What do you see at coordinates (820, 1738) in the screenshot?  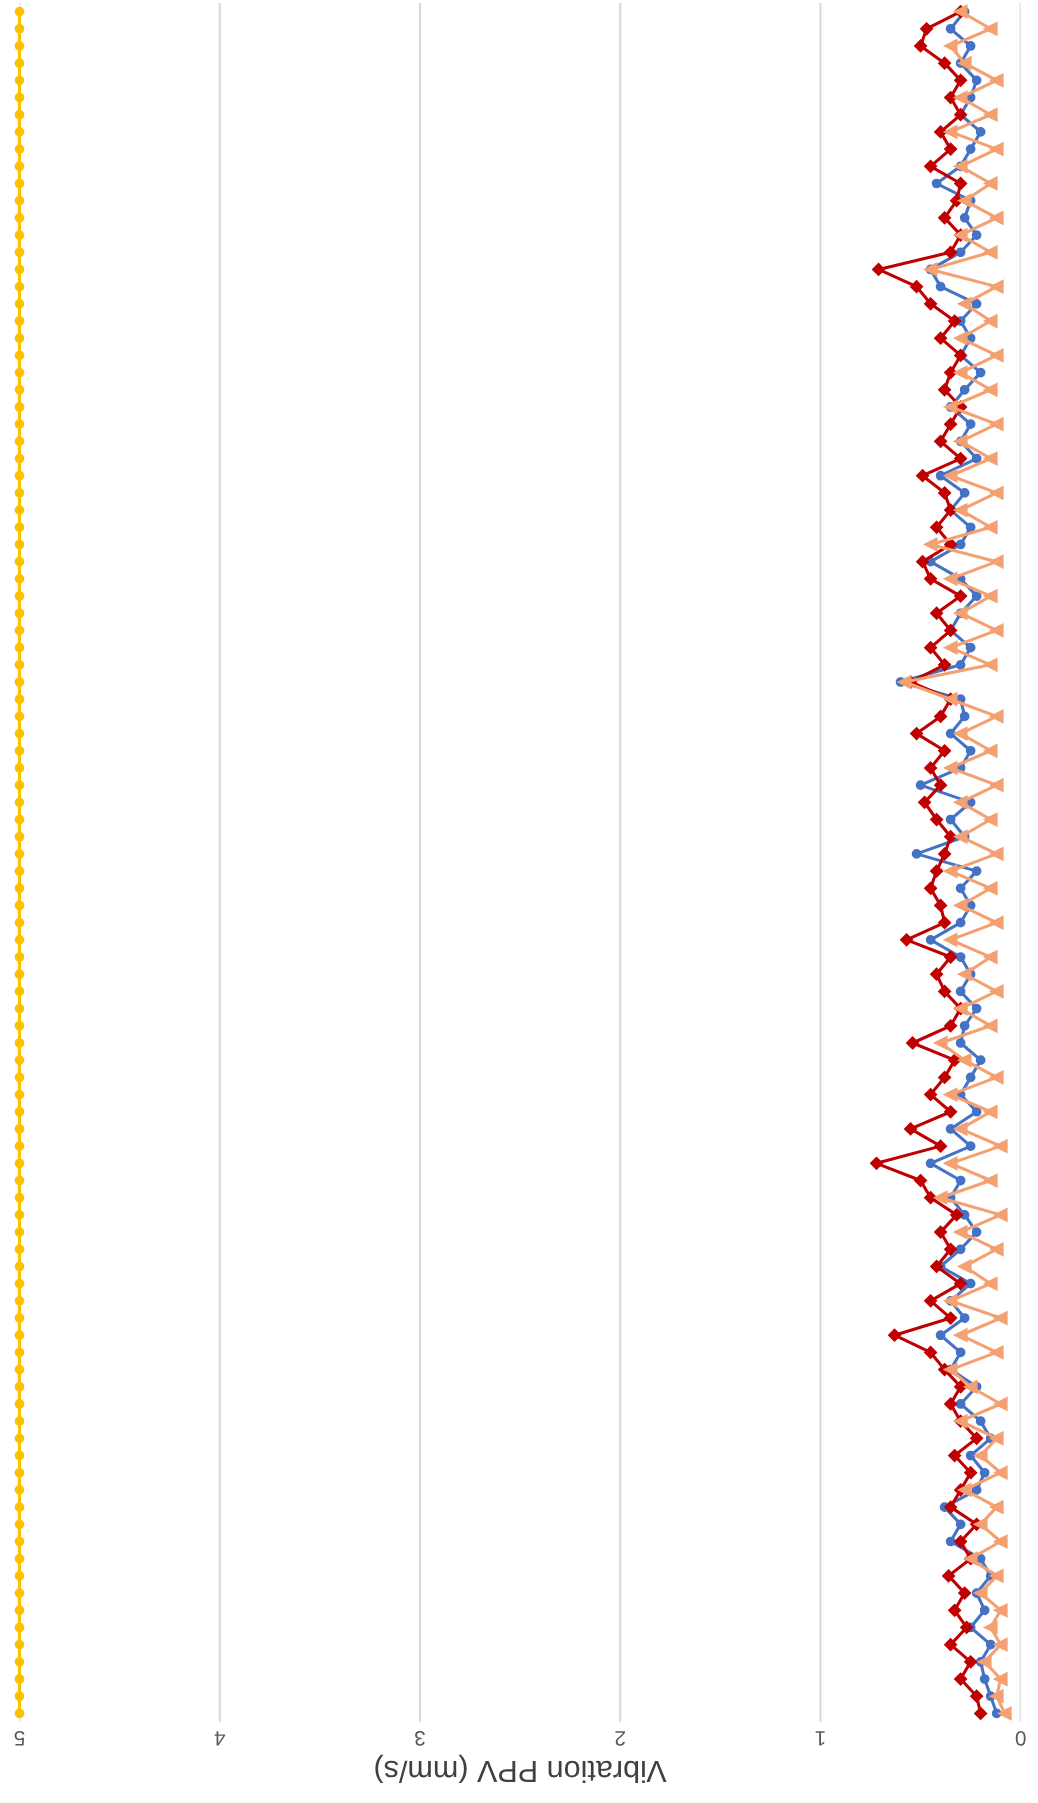 I see `x-tick-label: 1` at bounding box center [820, 1738].